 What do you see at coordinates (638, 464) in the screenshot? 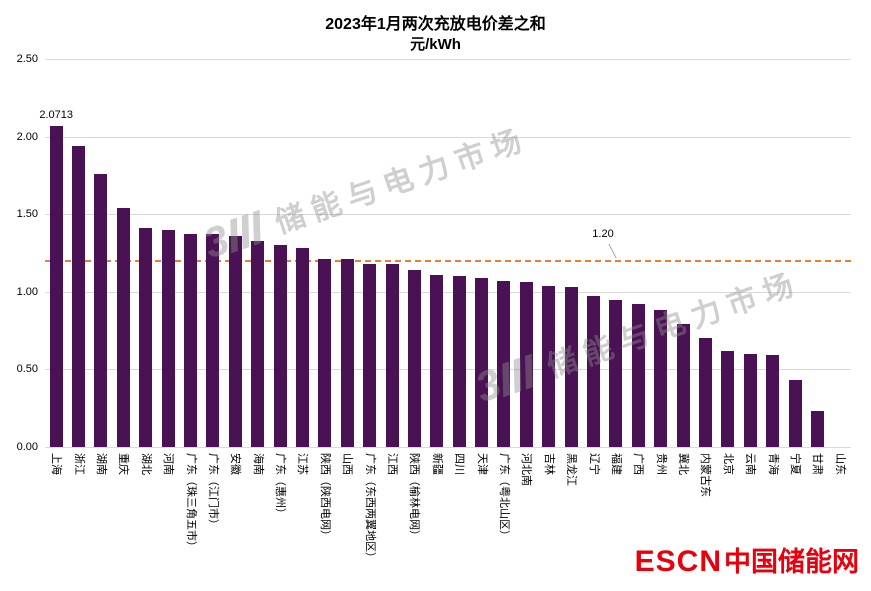
I see `x-axis-label: 广西` at bounding box center [638, 464].